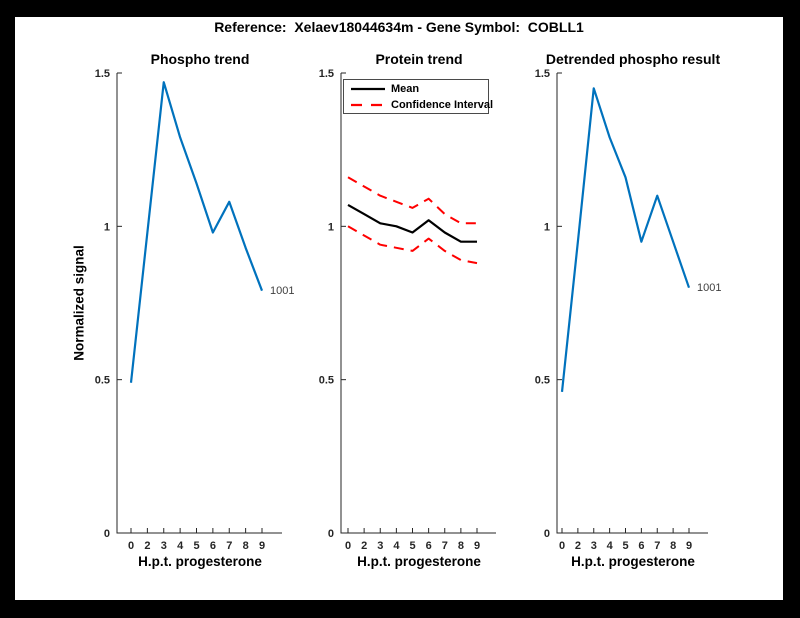  What do you see at coordinates (200, 59) in the screenshot?
I see `subplot-title-phospho-trend: Phospho trend` at bounding box center [200, 59].